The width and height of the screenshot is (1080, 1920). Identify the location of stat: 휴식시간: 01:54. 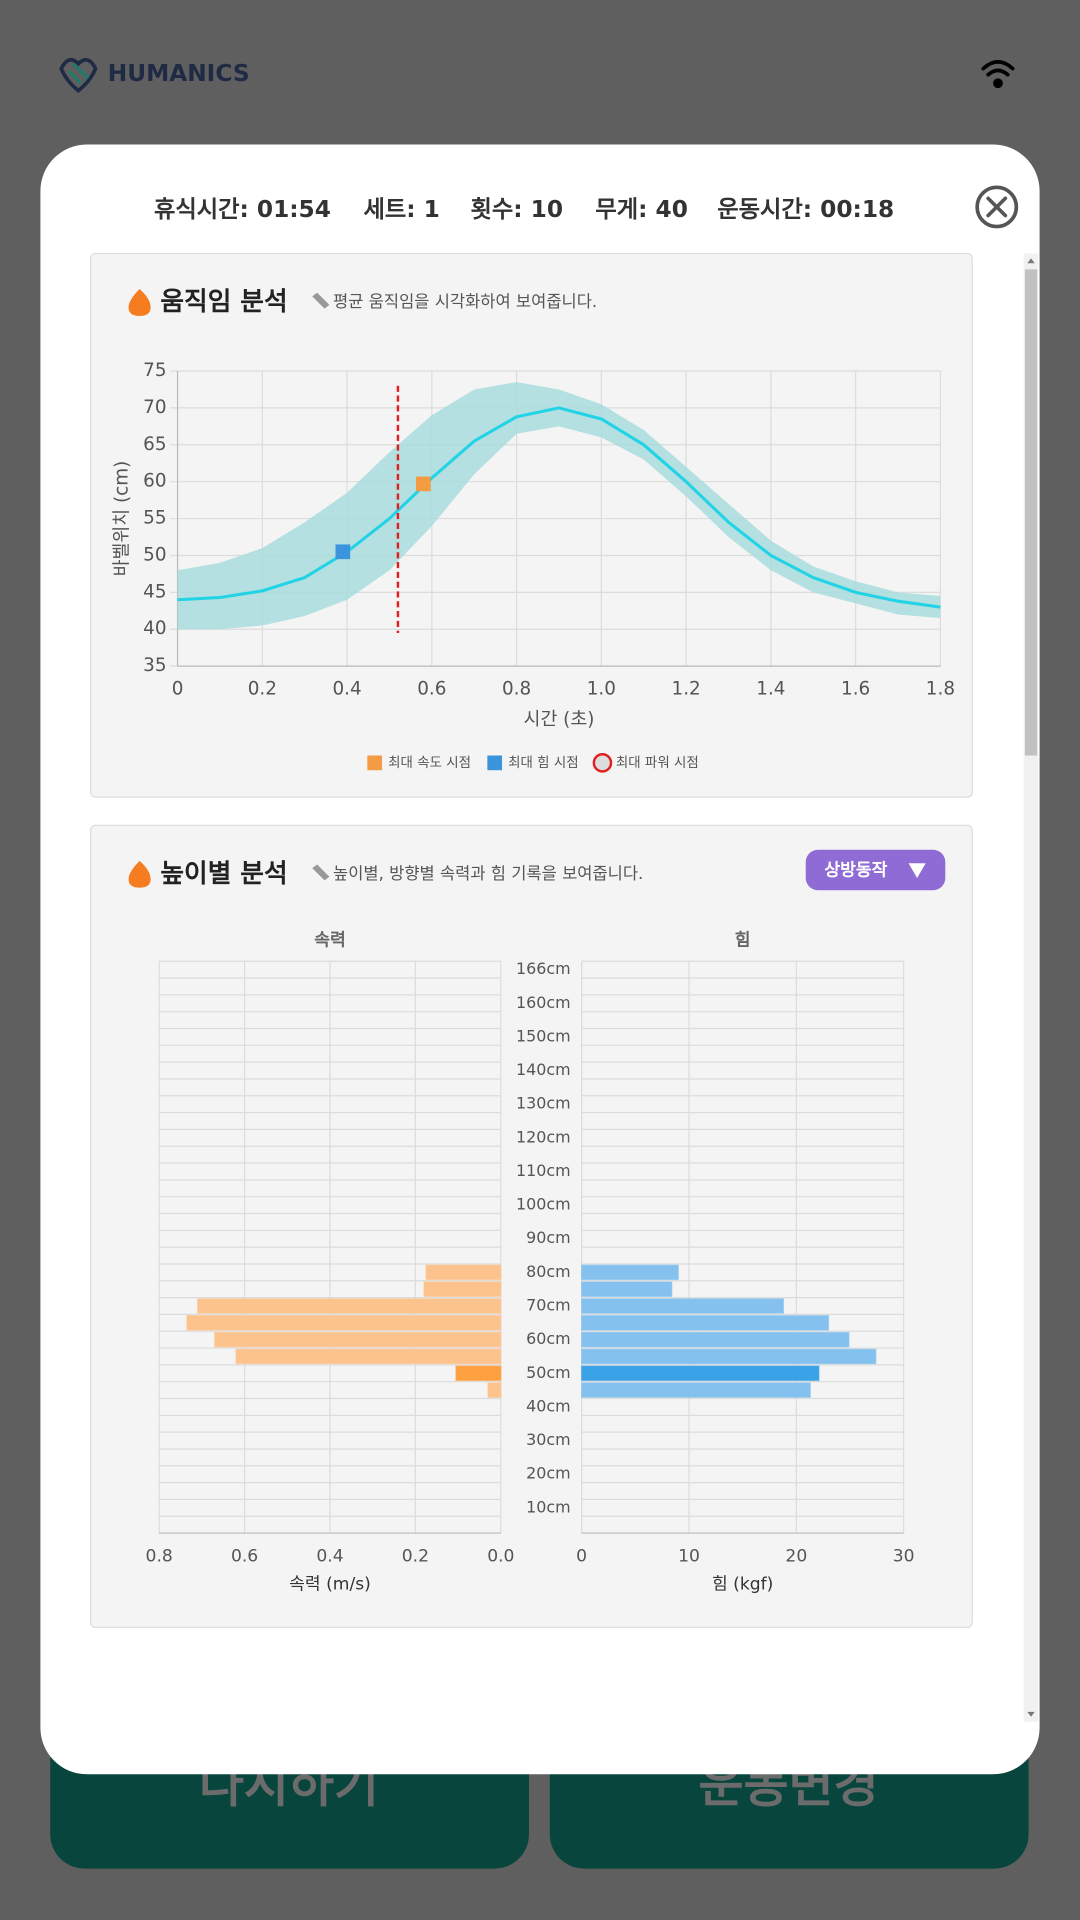
(242, 209).